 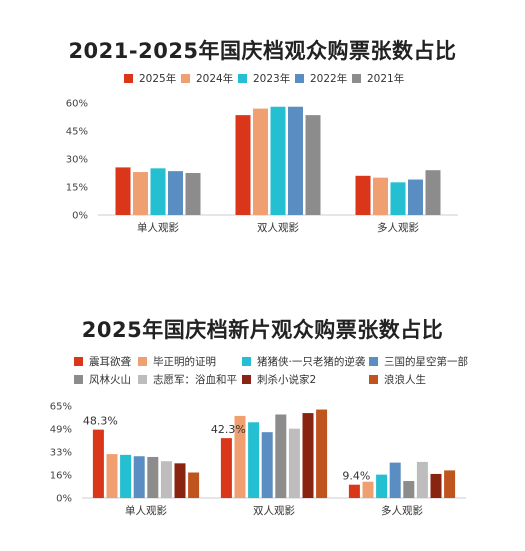 What do you see at coordinates (110, 362) in the screenshot?
I see `legend-label: 震耳欲聋` at bounding box center [110, 362].